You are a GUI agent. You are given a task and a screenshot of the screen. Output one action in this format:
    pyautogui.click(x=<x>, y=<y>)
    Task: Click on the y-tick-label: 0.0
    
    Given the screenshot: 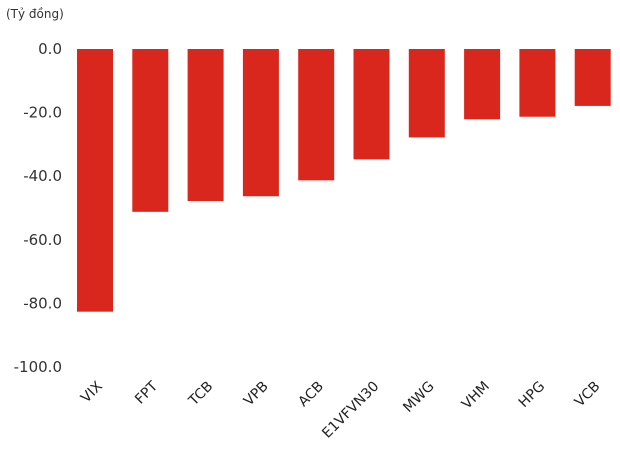 What is the action you would take?
    pyautogui.click(x=50, y=49)
    